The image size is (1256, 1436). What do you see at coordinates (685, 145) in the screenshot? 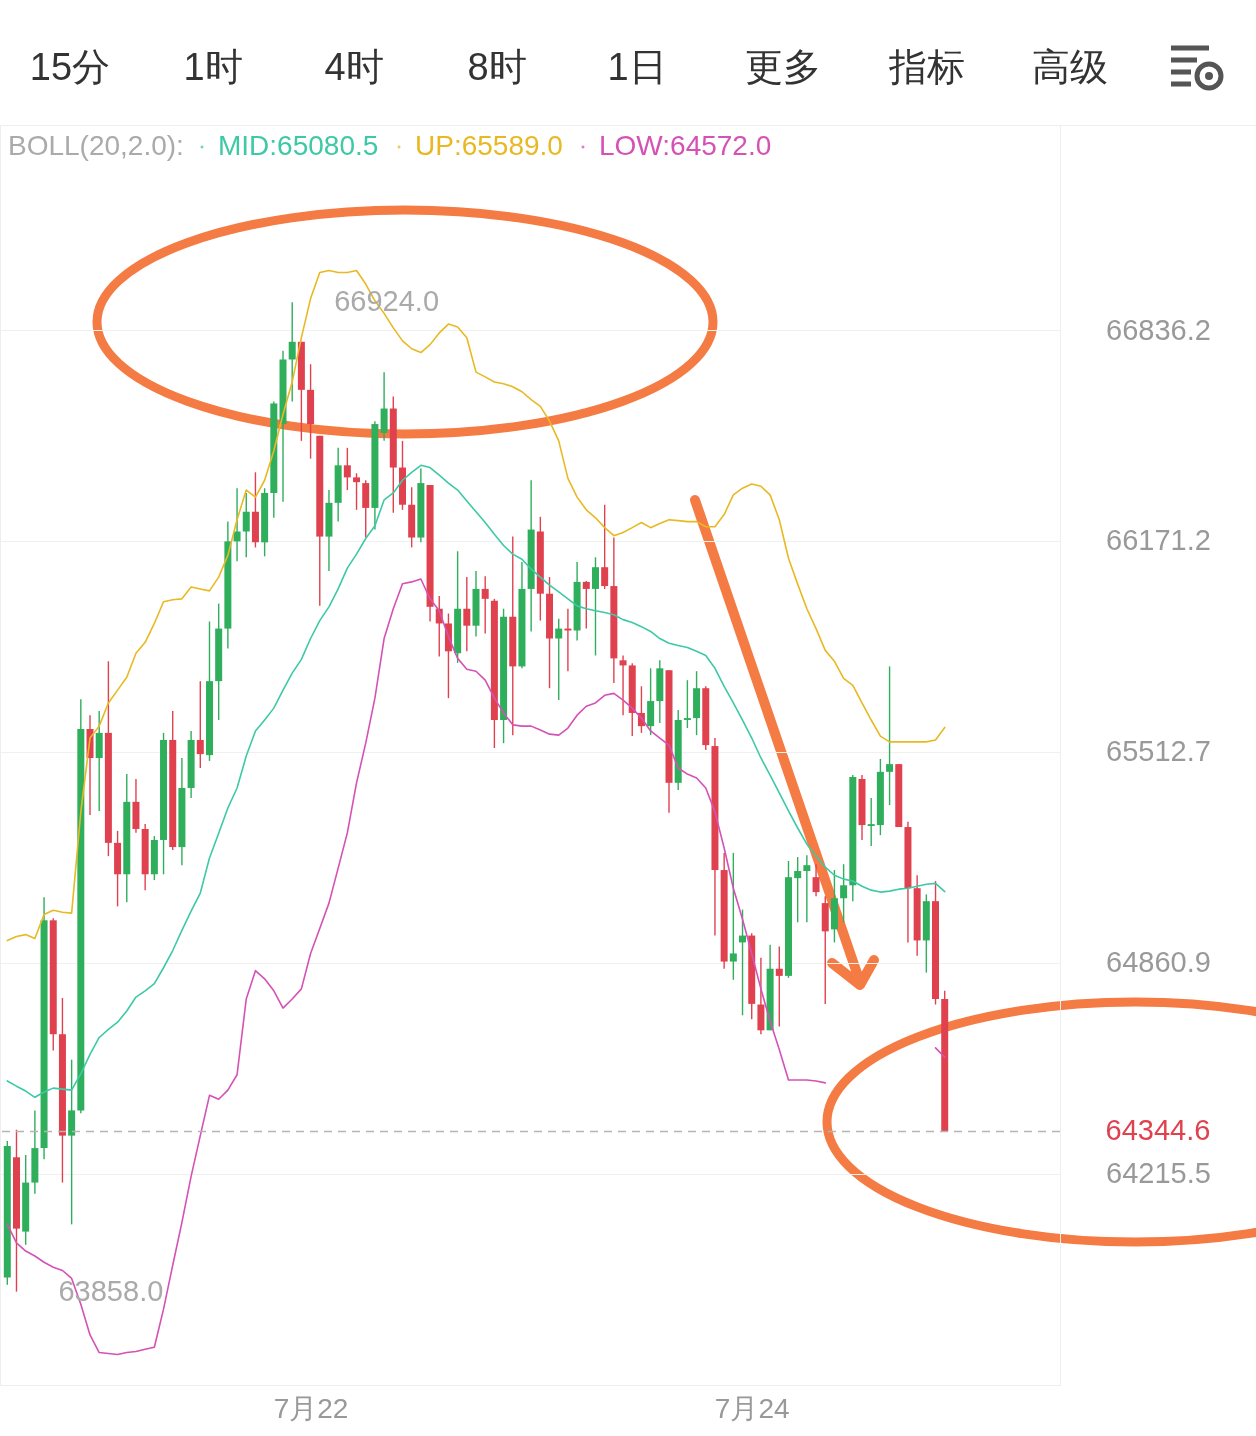
I see `legend-label: LOW:64572.0` at bounding box center [685, 145].